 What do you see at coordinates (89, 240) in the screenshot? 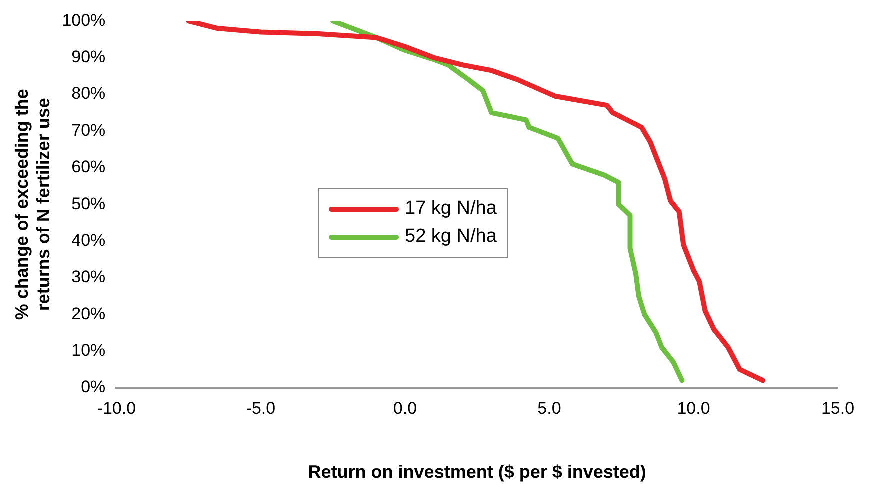
I see `y-tick-label: 40%` at bounding box center [89, 240].